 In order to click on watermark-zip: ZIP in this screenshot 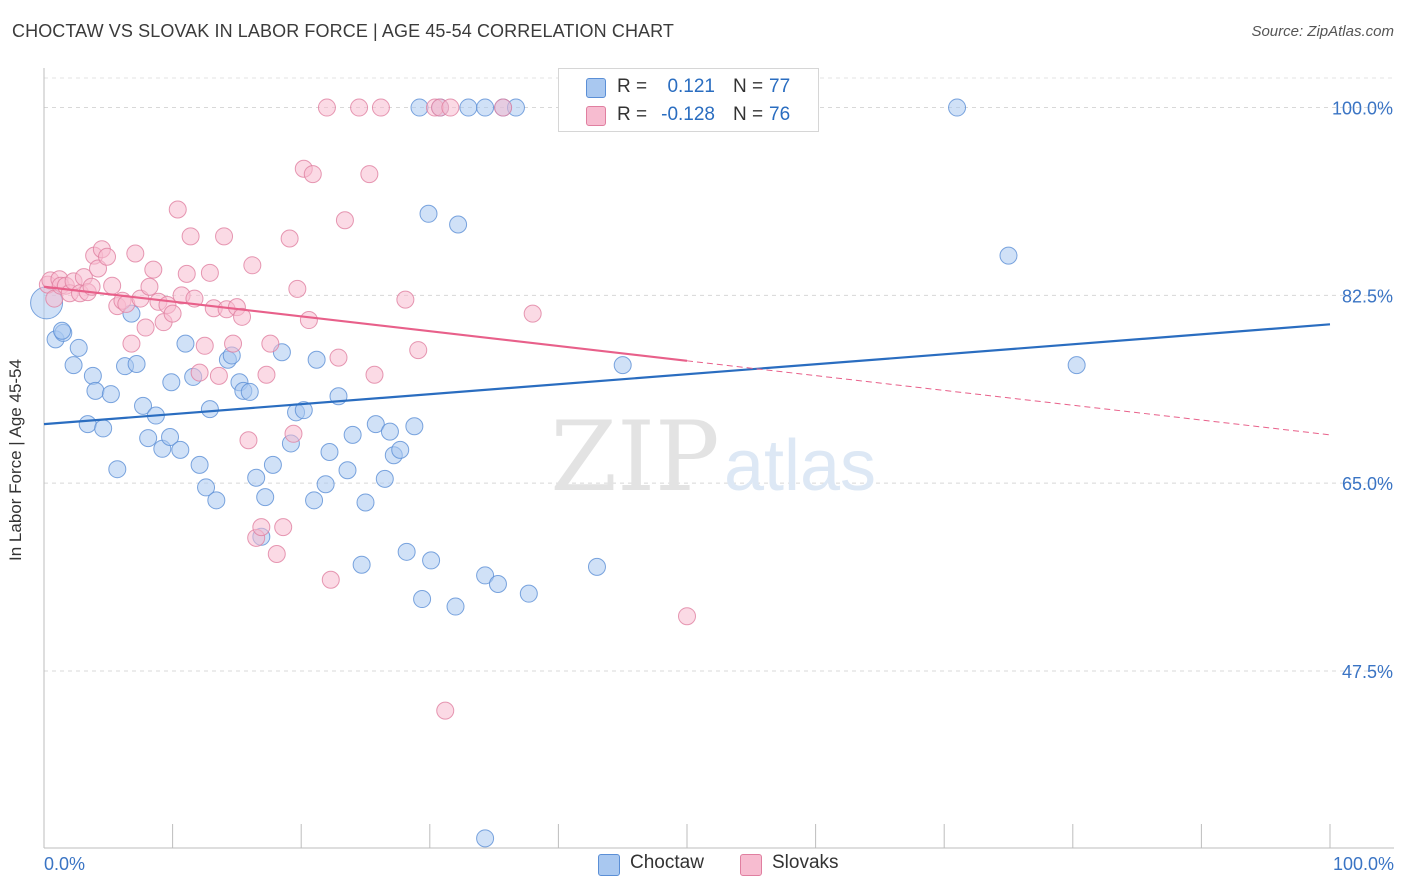, I will do `click(634, 457)`.